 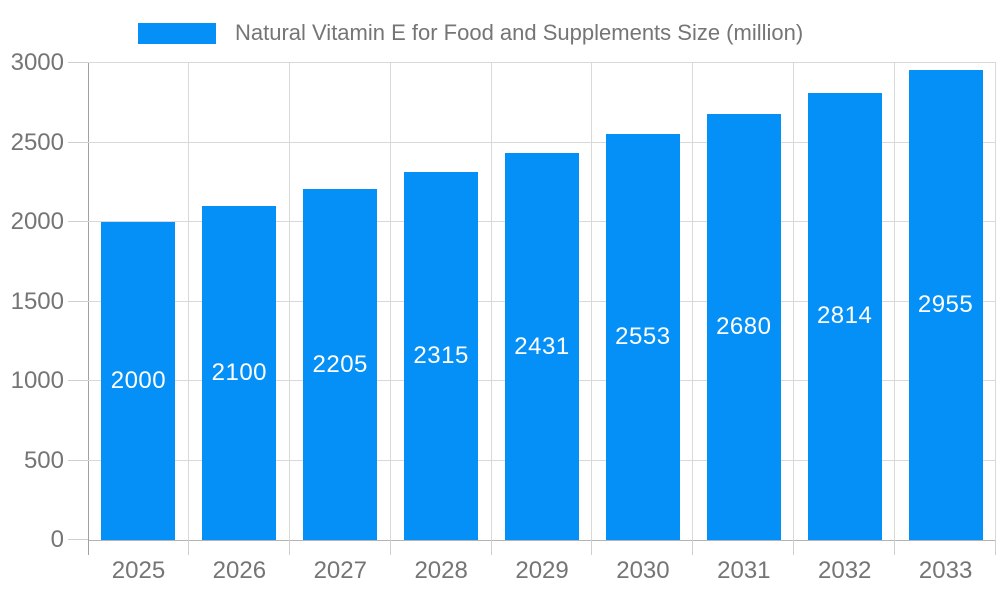 I want to click on x-tick-label: 2032, so click(x=845, y=570).